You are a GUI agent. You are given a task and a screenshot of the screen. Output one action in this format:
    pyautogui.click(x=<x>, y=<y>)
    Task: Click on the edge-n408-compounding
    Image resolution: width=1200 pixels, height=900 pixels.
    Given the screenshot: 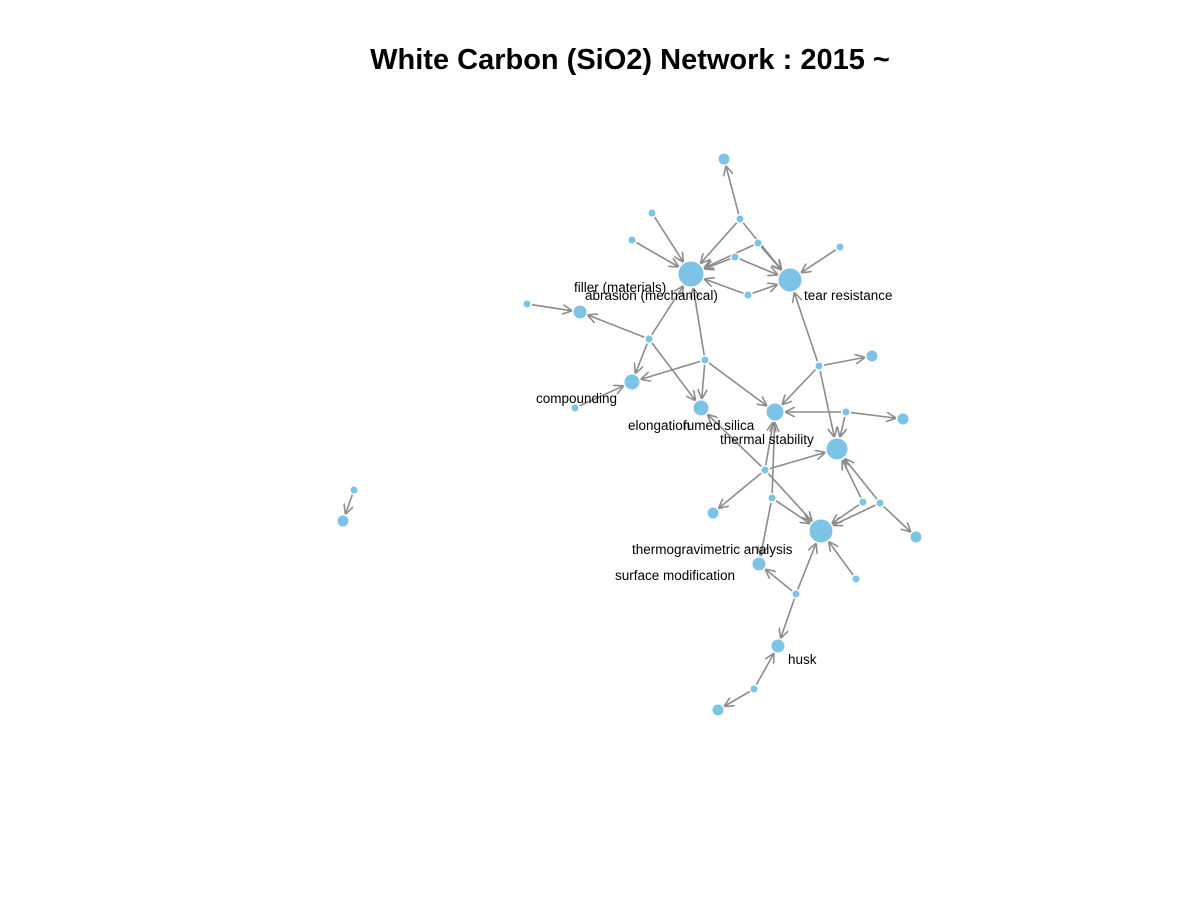 What is the action you would take?
    pyautogui.click(x=601, y=396)
    